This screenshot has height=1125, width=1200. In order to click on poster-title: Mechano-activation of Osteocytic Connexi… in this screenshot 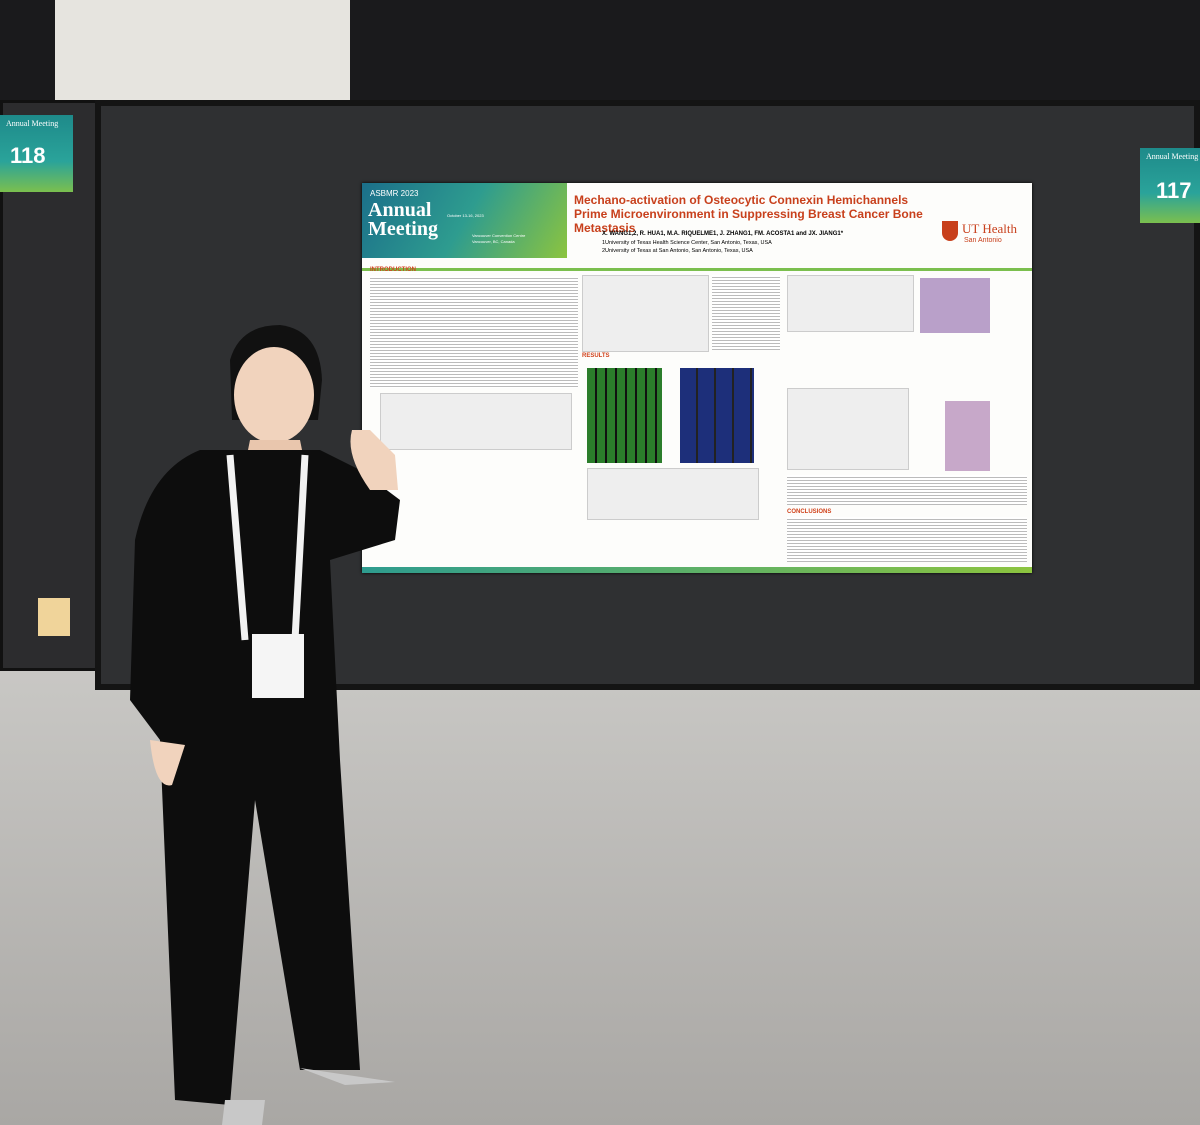, I will do `click(748, 214)`.